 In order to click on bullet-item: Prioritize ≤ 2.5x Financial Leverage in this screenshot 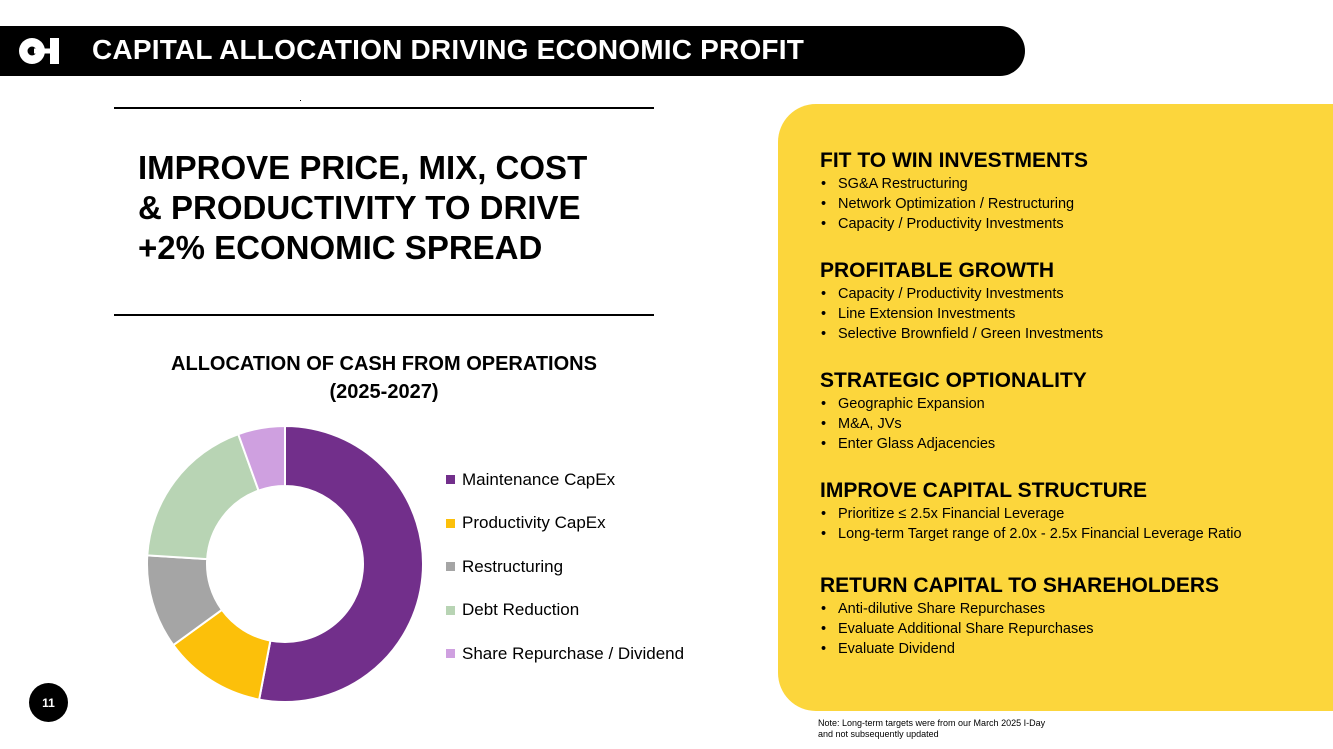, I will do `click(1075, 514)`.